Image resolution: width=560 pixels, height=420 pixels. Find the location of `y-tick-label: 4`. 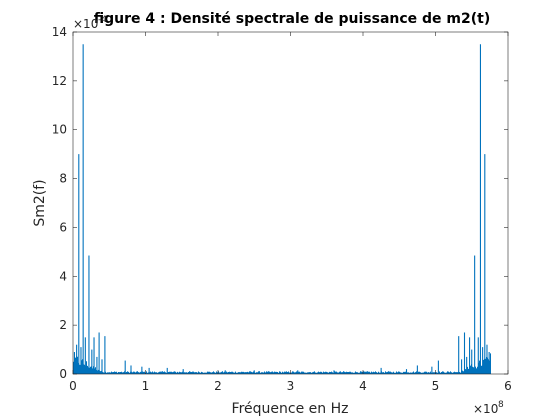

y-tick-label: 4 is located at coordinates (63, 276).